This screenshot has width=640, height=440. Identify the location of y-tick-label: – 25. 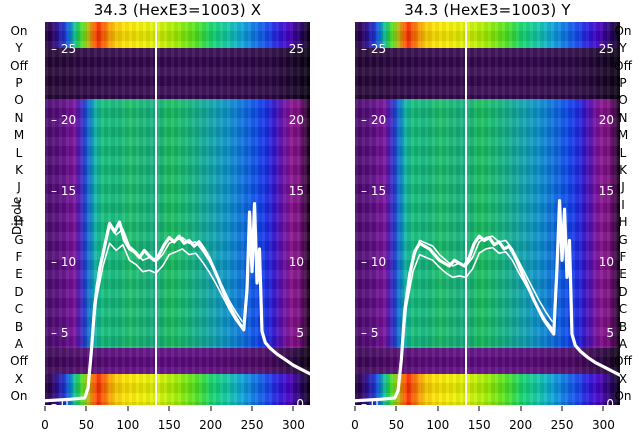
(374, 49).